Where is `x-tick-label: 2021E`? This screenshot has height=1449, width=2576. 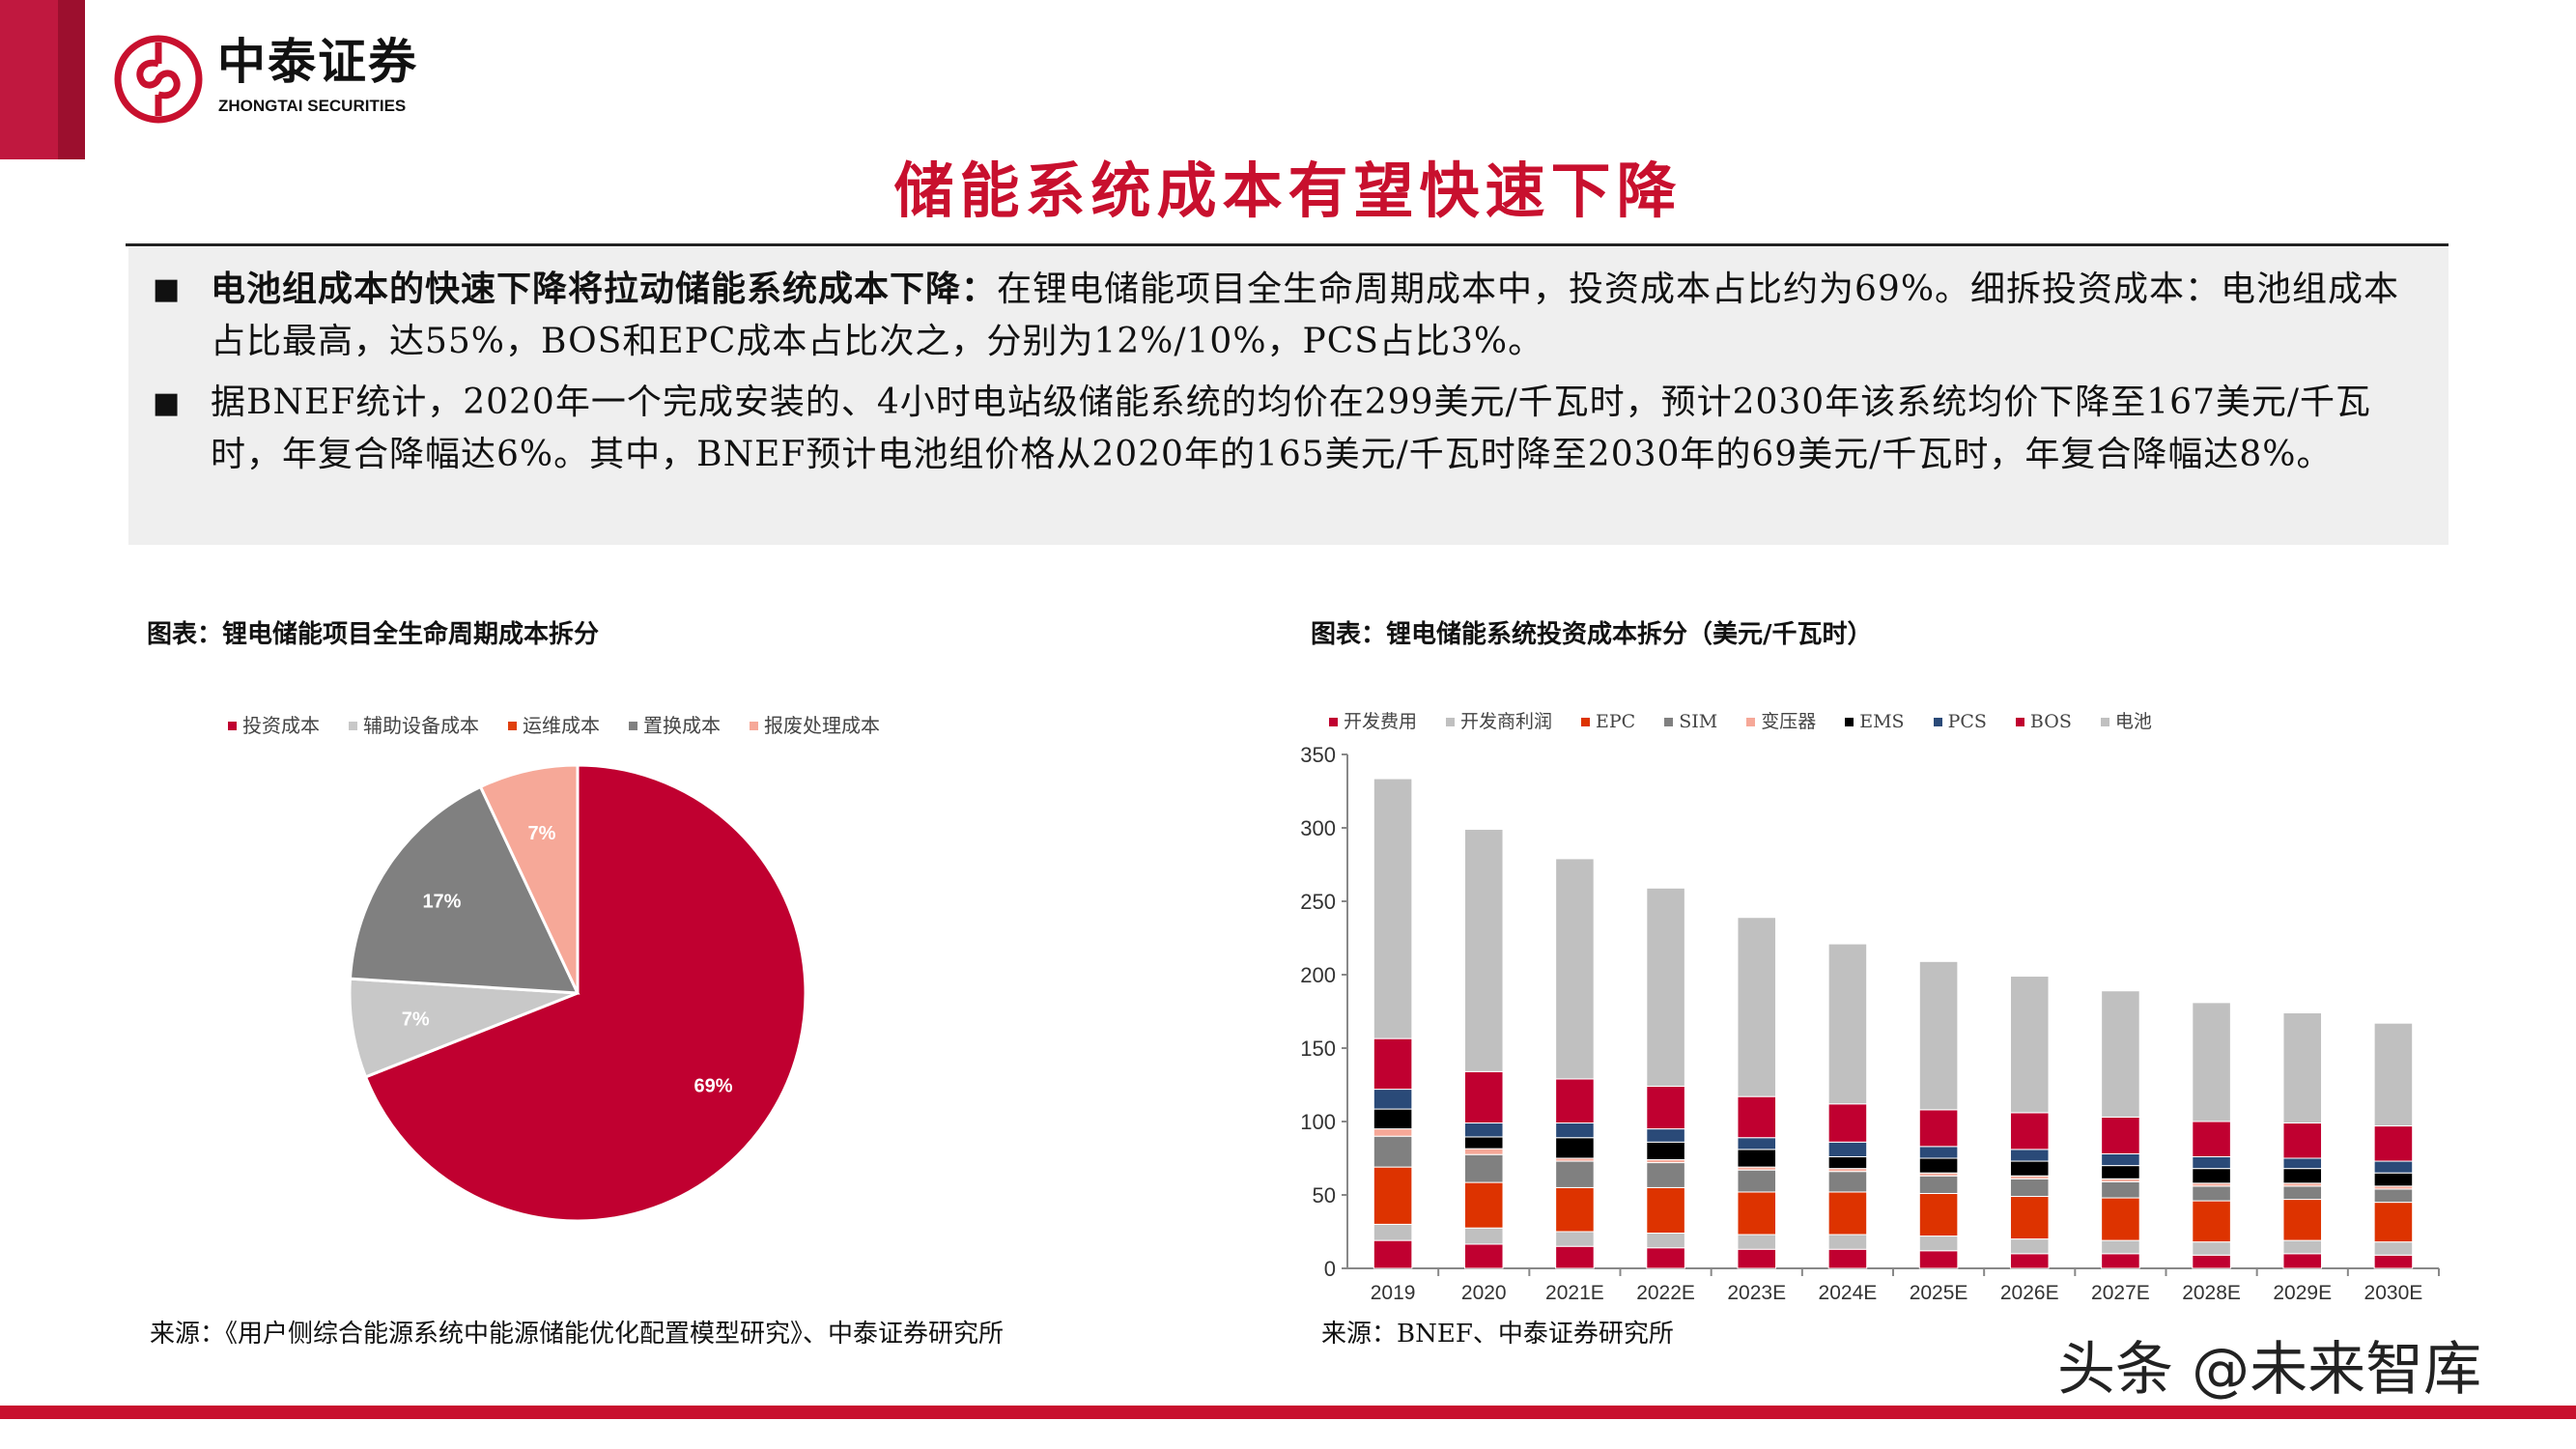 x-tick-label: 2021E is located at coordinates (1574, 1293).